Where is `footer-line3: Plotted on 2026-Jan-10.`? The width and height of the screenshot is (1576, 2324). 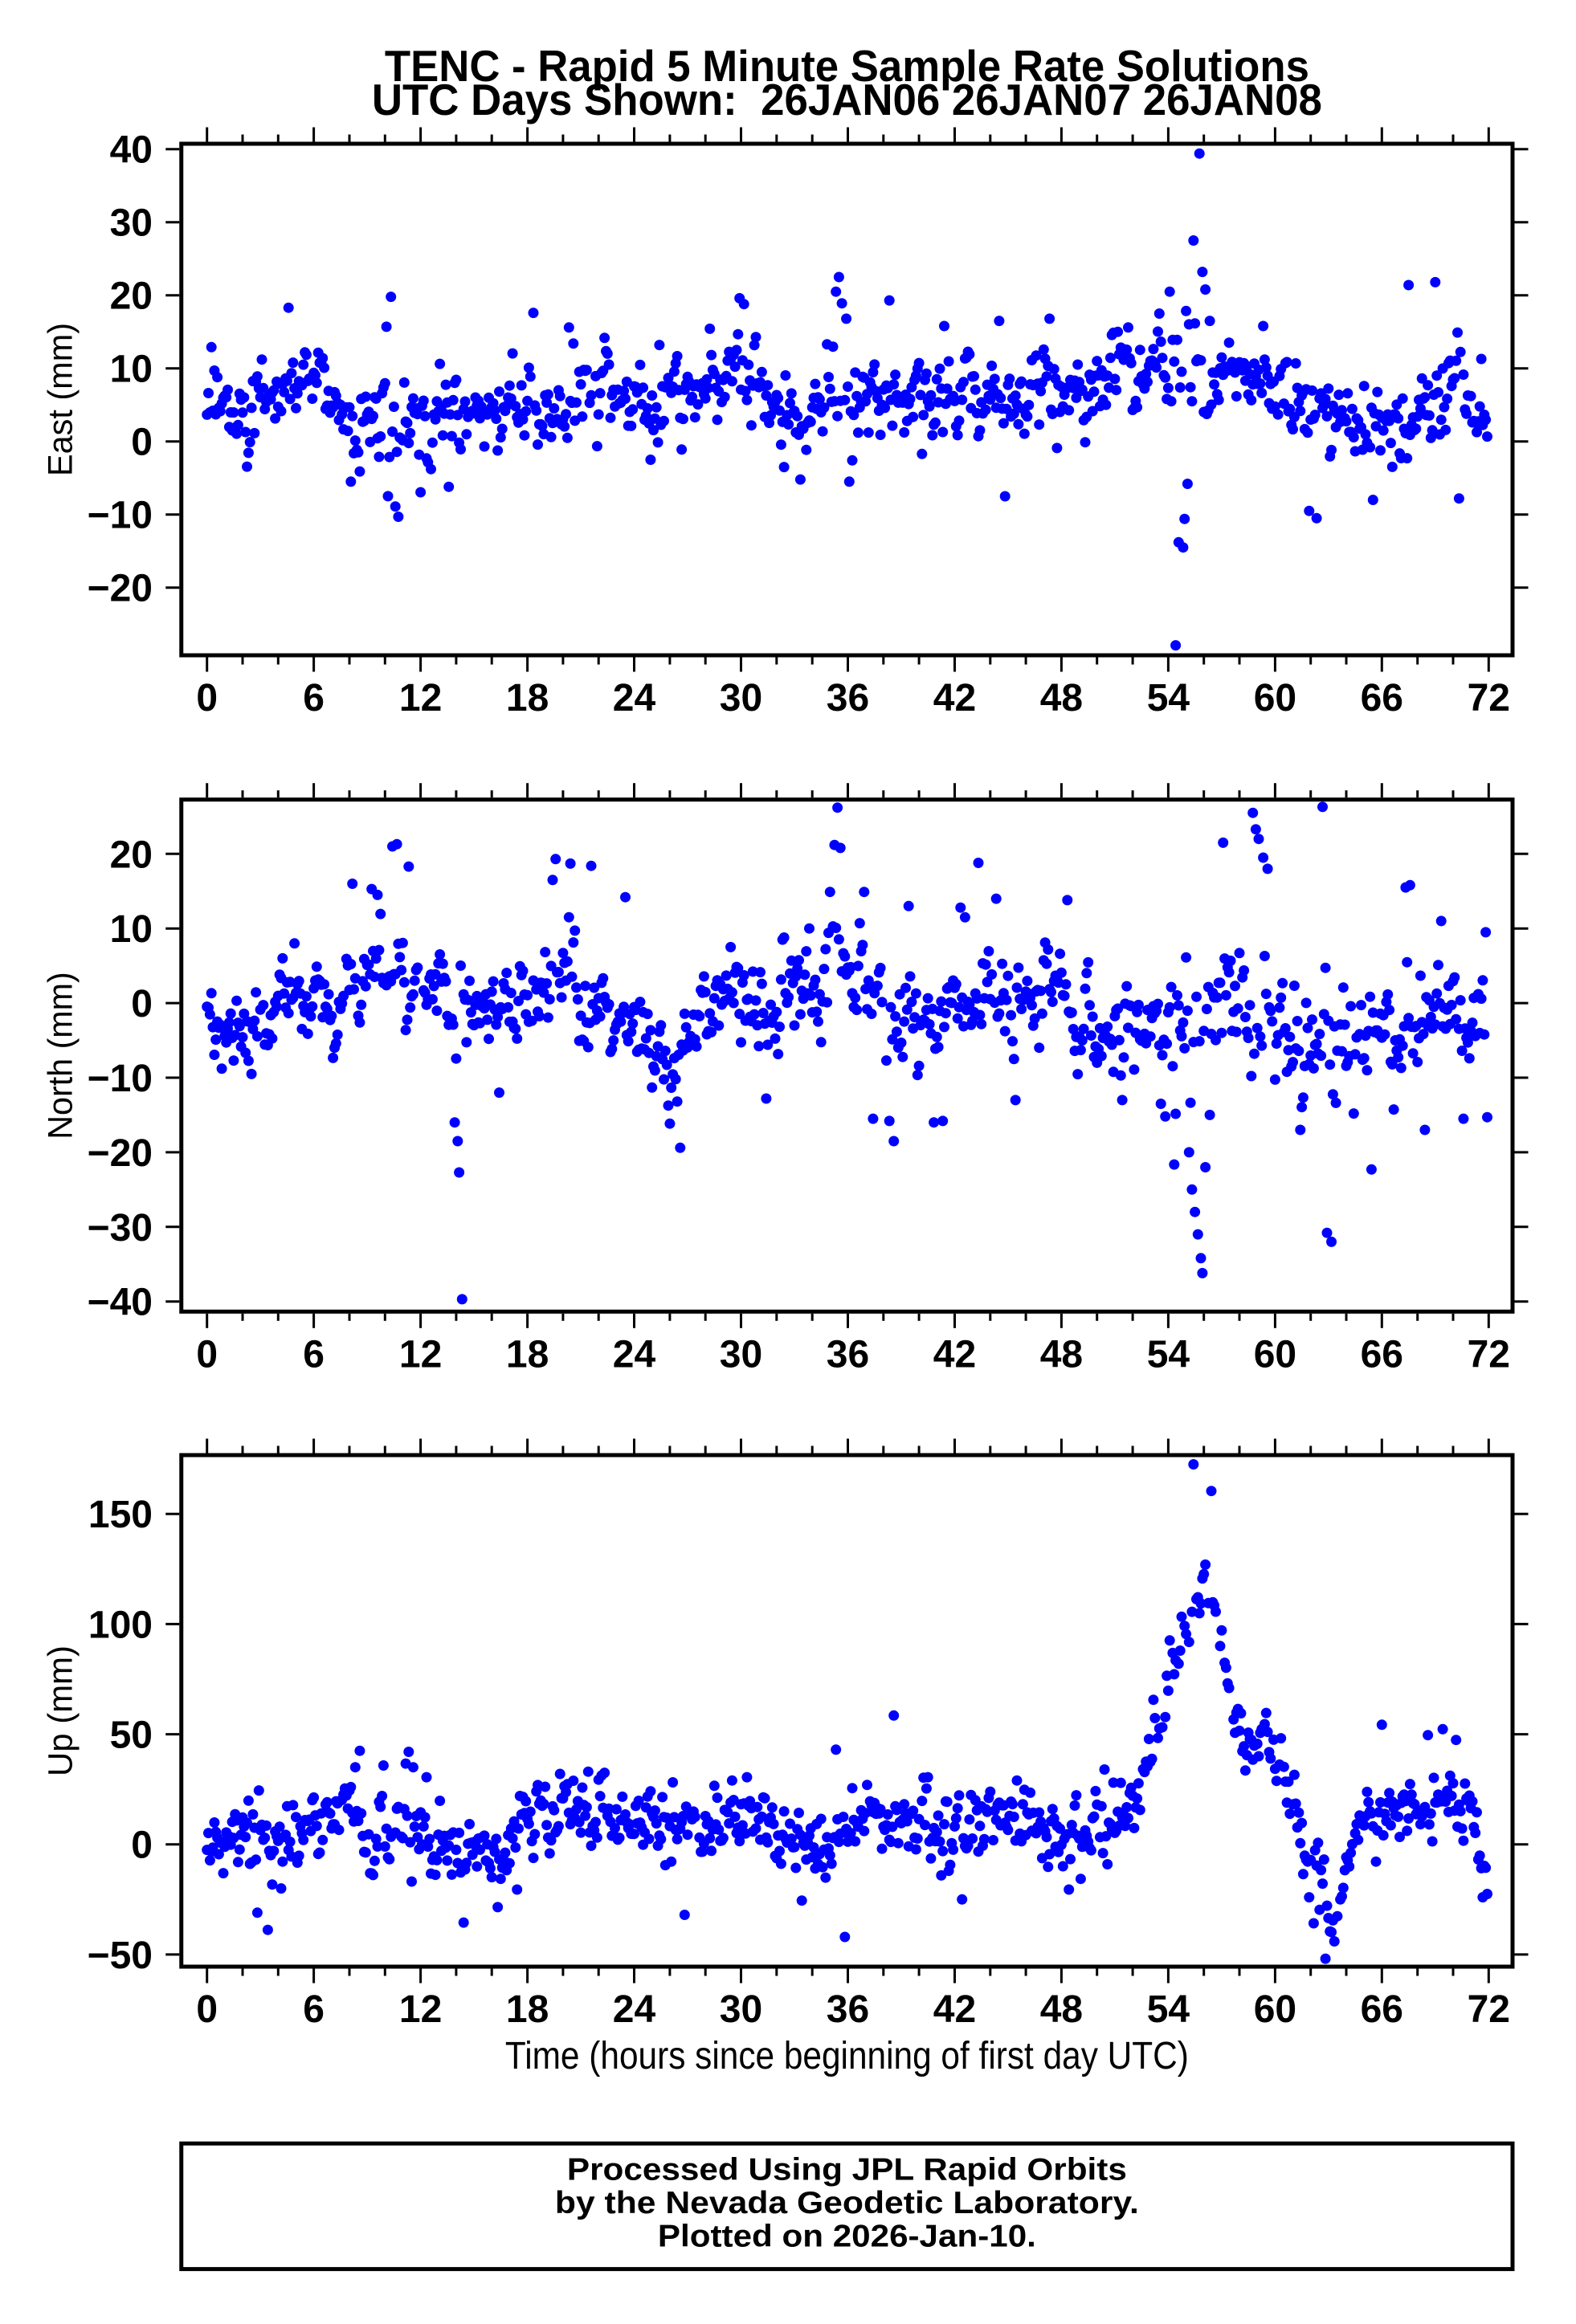
footer-line3: Plotted on 2026-Jan-10. is located at coordinates (847, 2237).